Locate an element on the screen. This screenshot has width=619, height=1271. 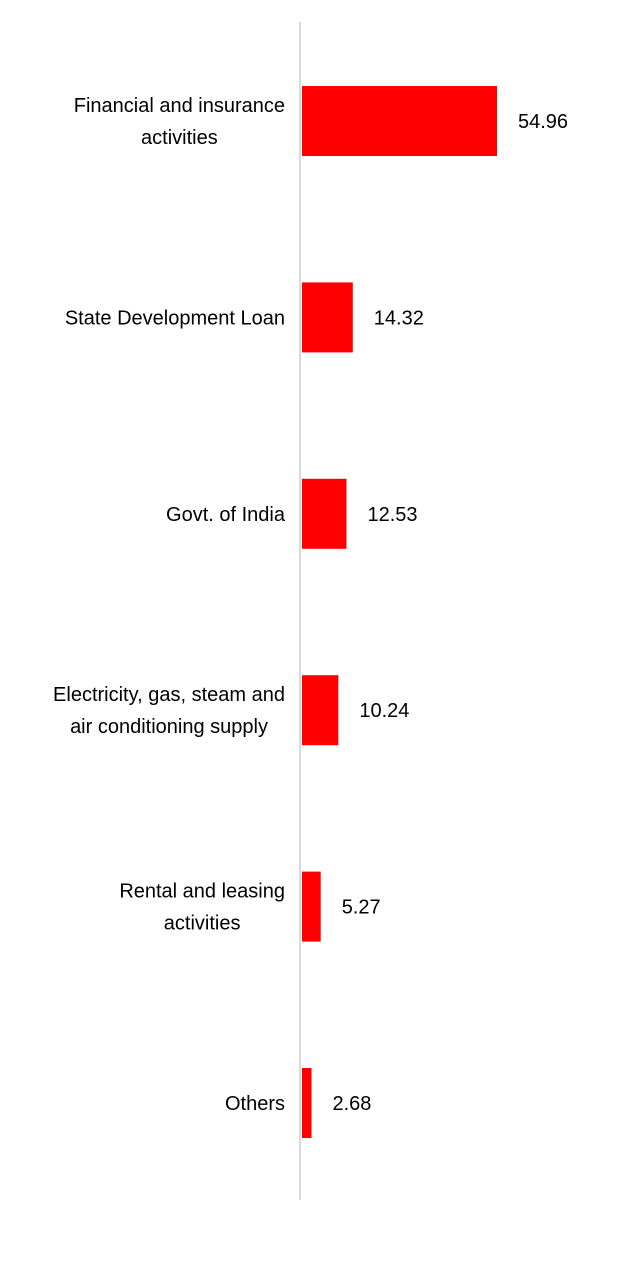
bar-value-label: 5.27 is located at coordinates (361, 908).